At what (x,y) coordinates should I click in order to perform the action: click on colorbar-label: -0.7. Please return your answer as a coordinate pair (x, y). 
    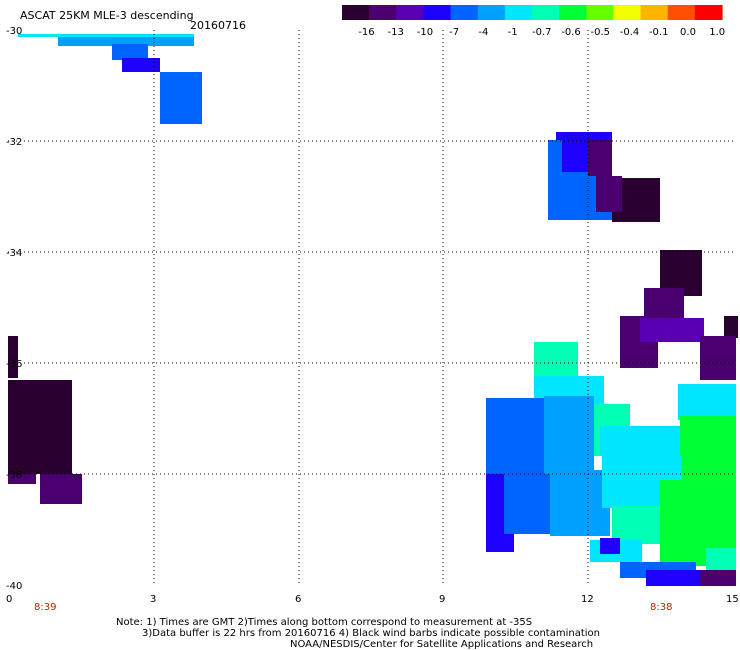
    Looking at the image, I should click on (542, 32).